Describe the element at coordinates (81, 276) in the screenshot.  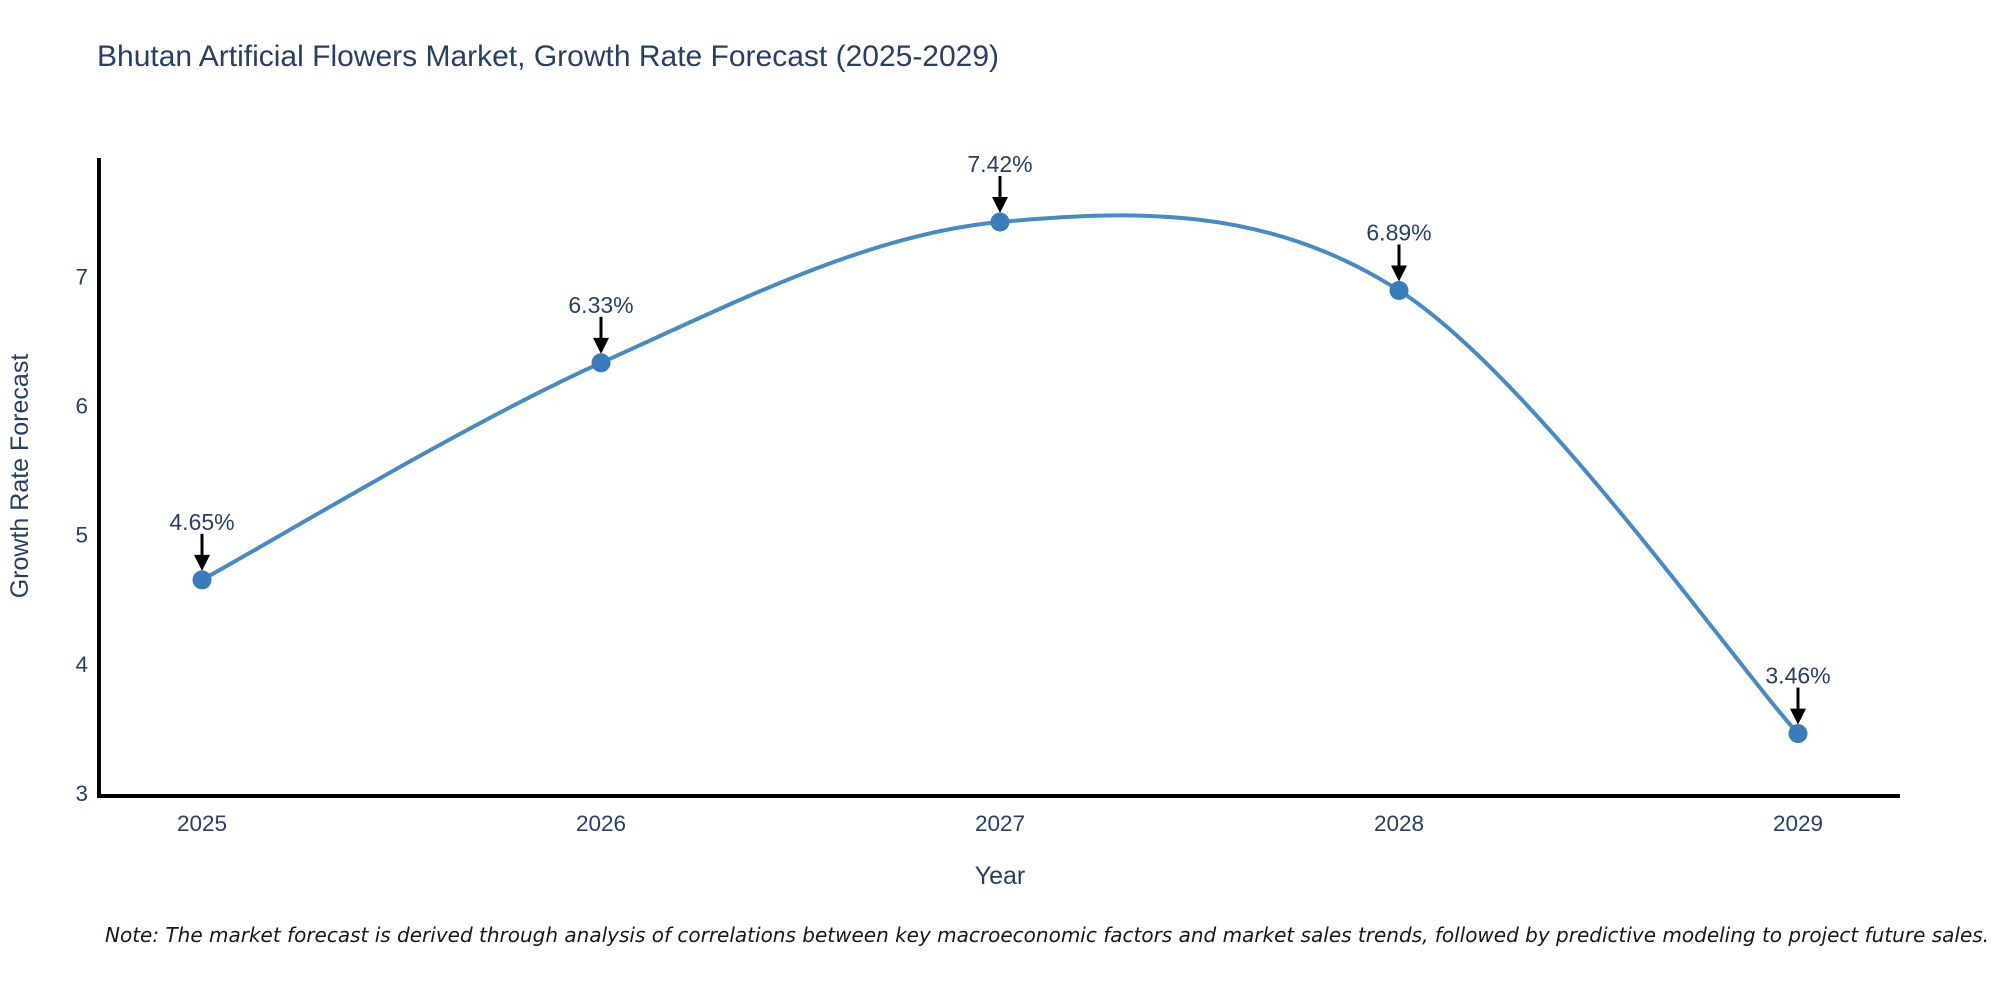
I see `y-tick-label: 7` at that location.